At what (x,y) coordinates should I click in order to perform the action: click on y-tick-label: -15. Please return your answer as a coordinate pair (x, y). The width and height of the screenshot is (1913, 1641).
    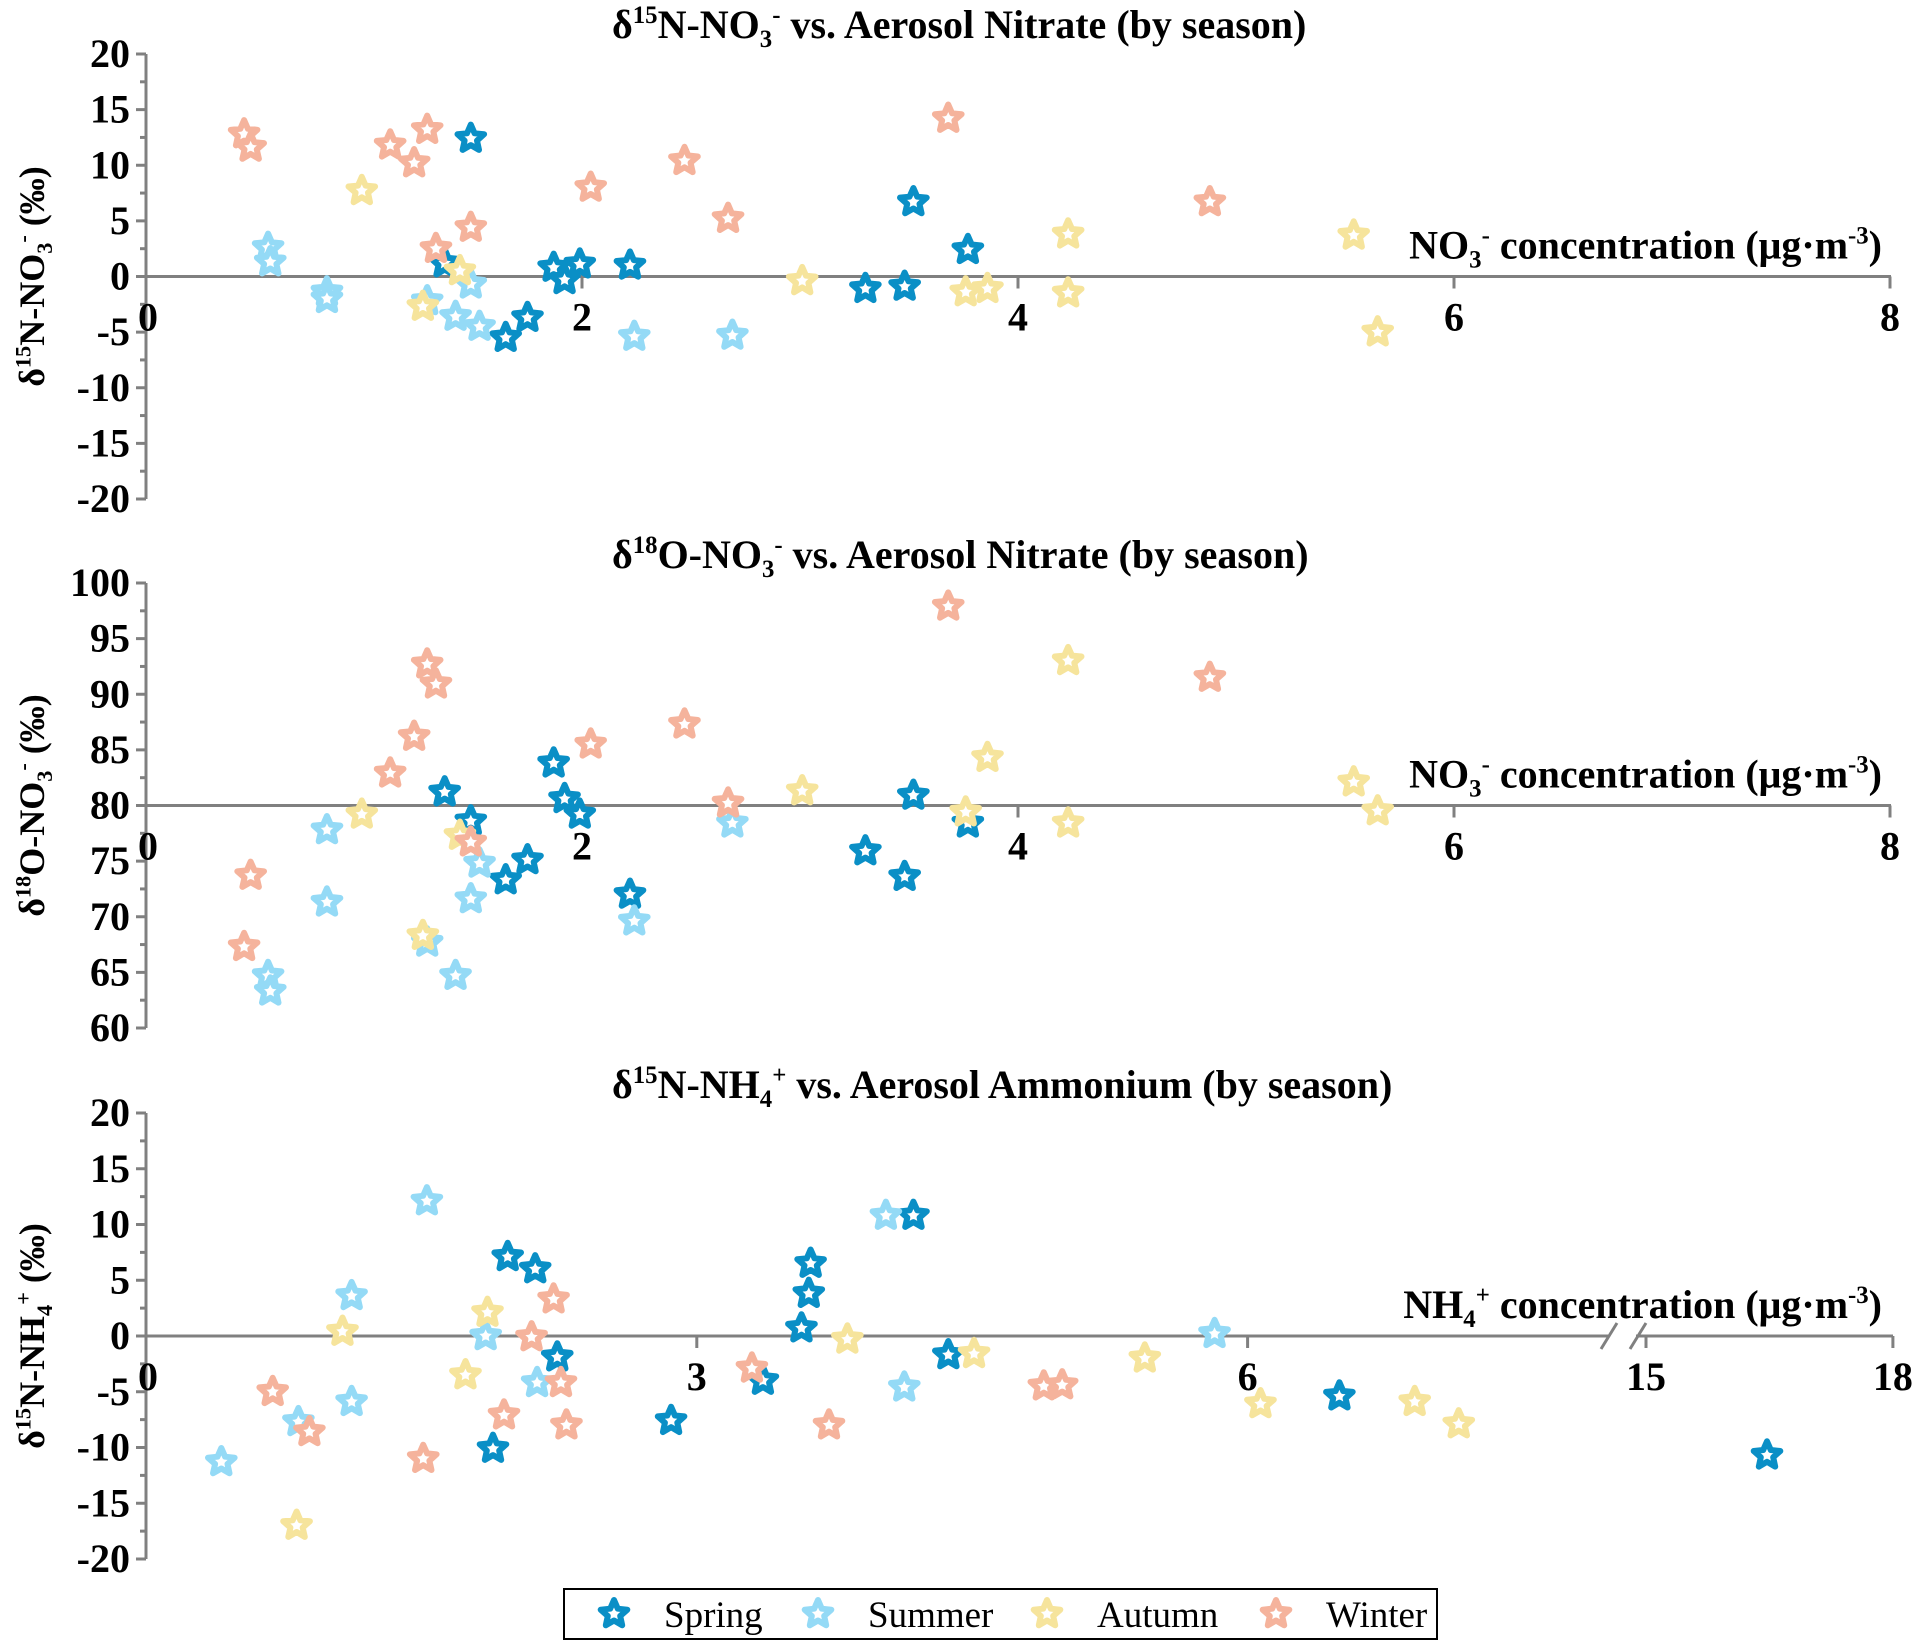
    Looking at the image, I should click on (103, 442).